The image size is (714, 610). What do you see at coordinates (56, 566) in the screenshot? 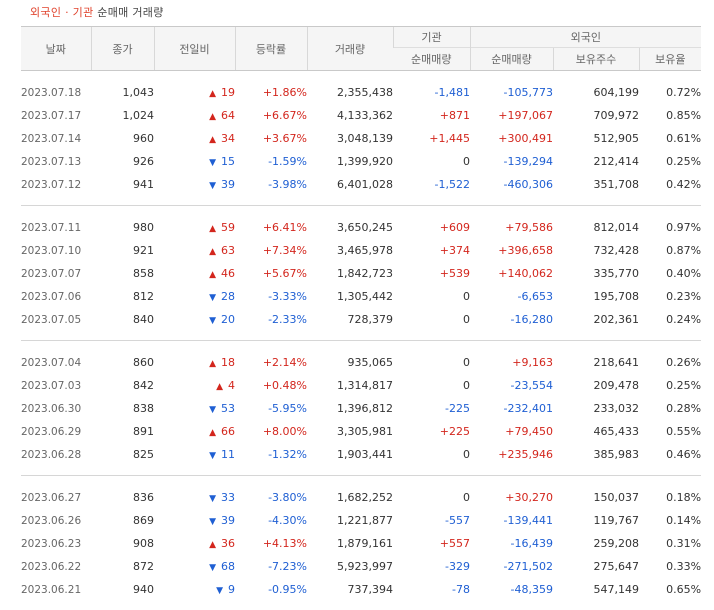
I see `date-cell: 2023.06.22` at bounding box center [56, 566].